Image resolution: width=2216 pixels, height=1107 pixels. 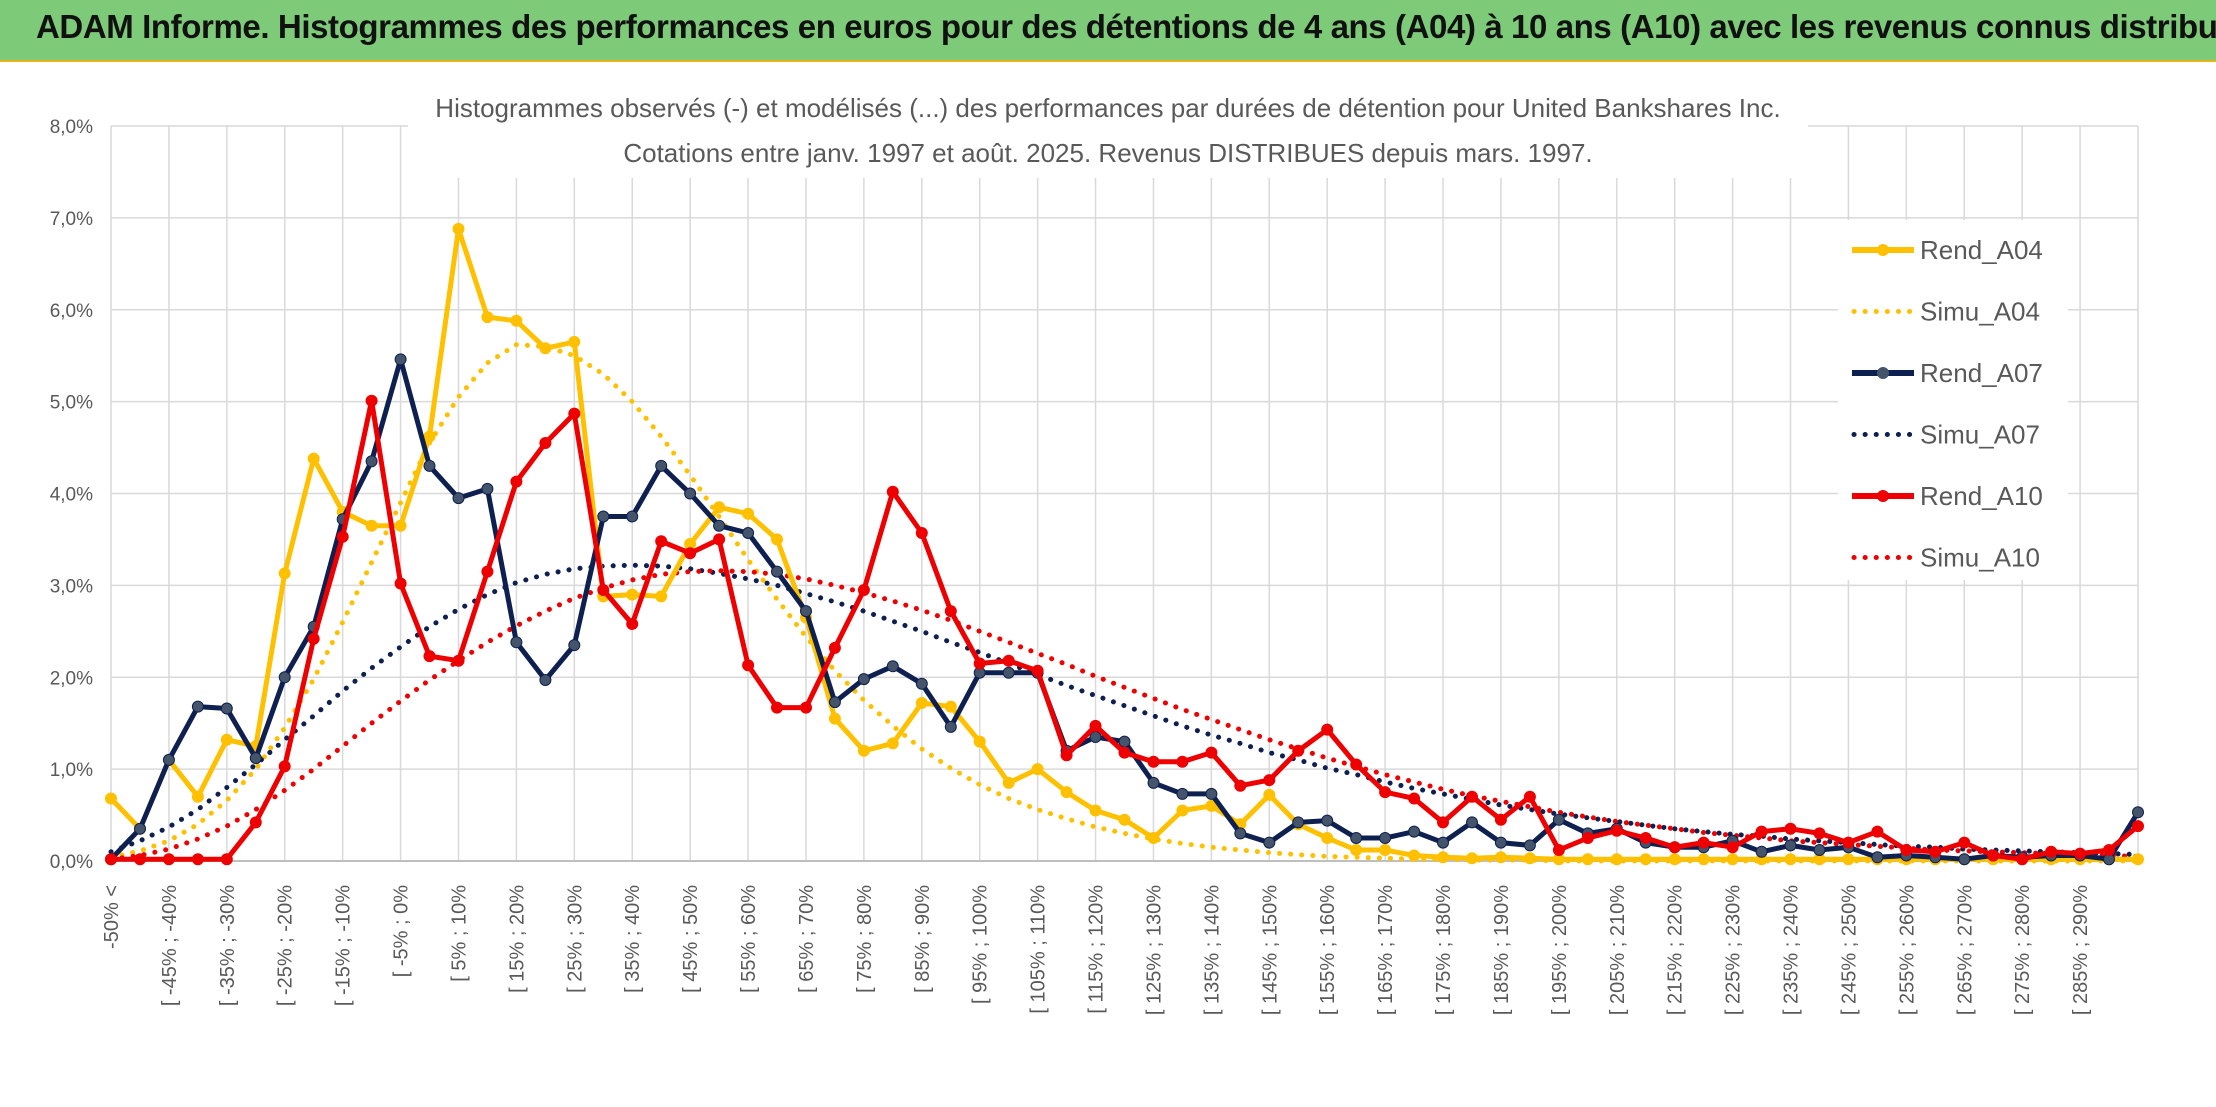 I want to click on y-tick-label: 3,0%, so click(x=71, y=586).